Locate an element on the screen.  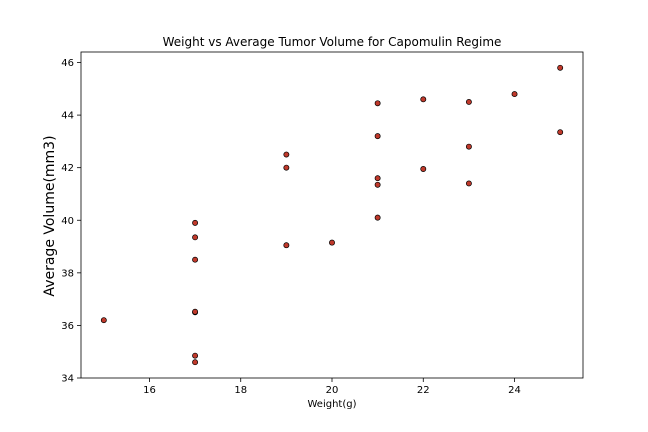
x-tick-label: 18 is located at coordinates (240, 390).